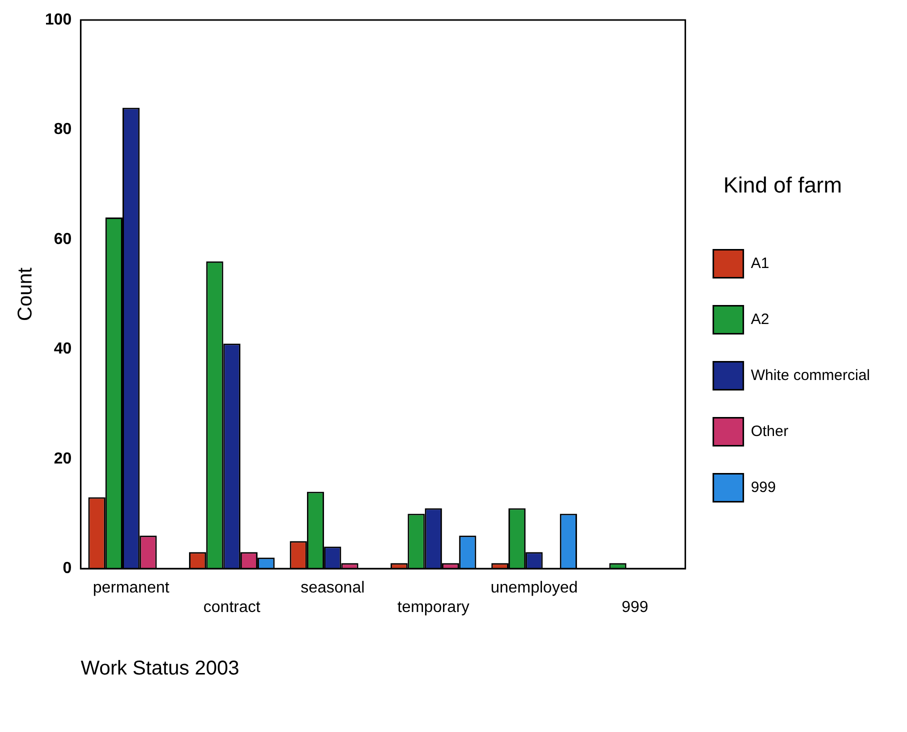 The height and width of the screenshot is (732, 907). What do you see at coordinates (782, 185) in the screenshot?
I see `legend-title: Kind of farm` at bounding box center [782, 185].